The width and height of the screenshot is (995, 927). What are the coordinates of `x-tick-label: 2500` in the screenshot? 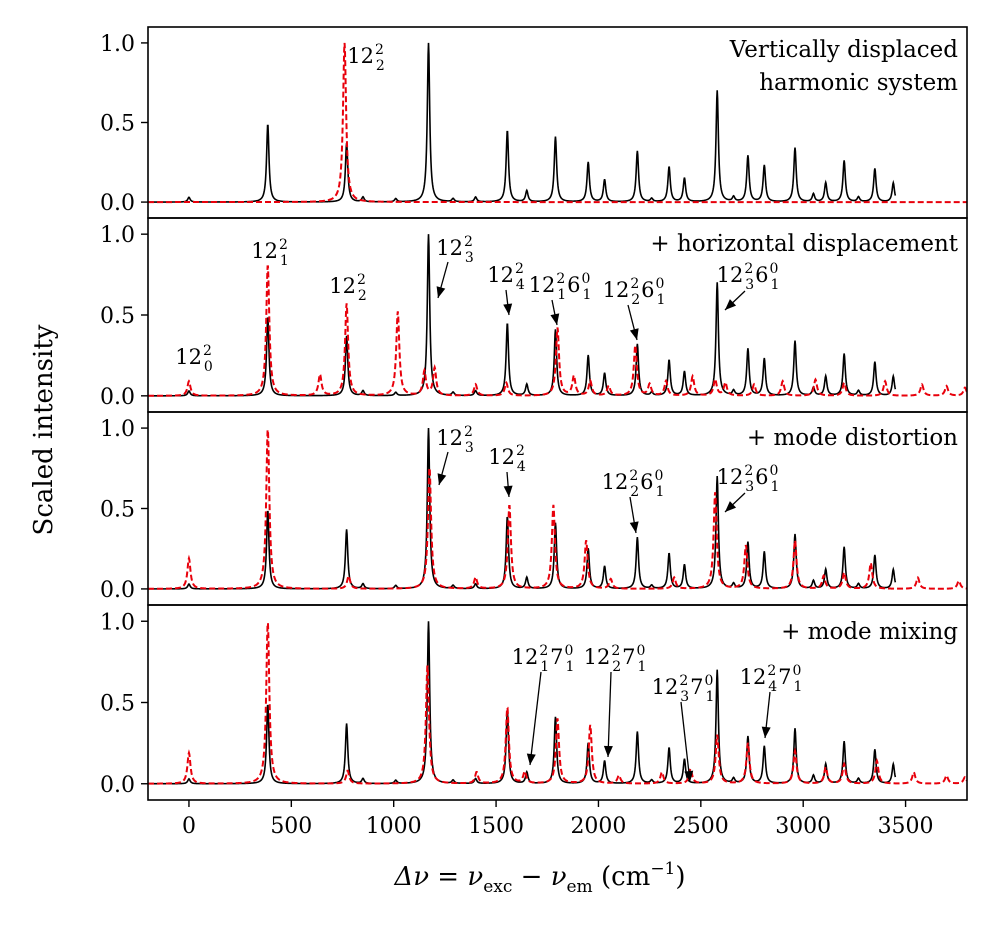 It's located at (701, 826).